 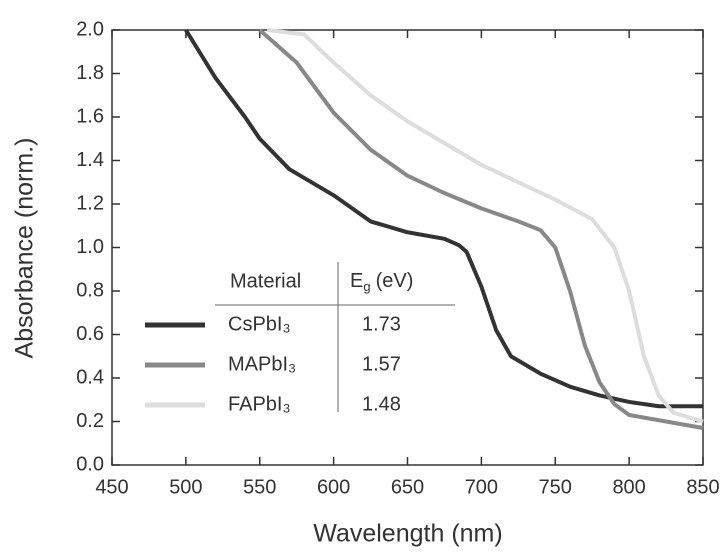 I want to click on y-tick-label: 1.6, so click(x=90, y=116).